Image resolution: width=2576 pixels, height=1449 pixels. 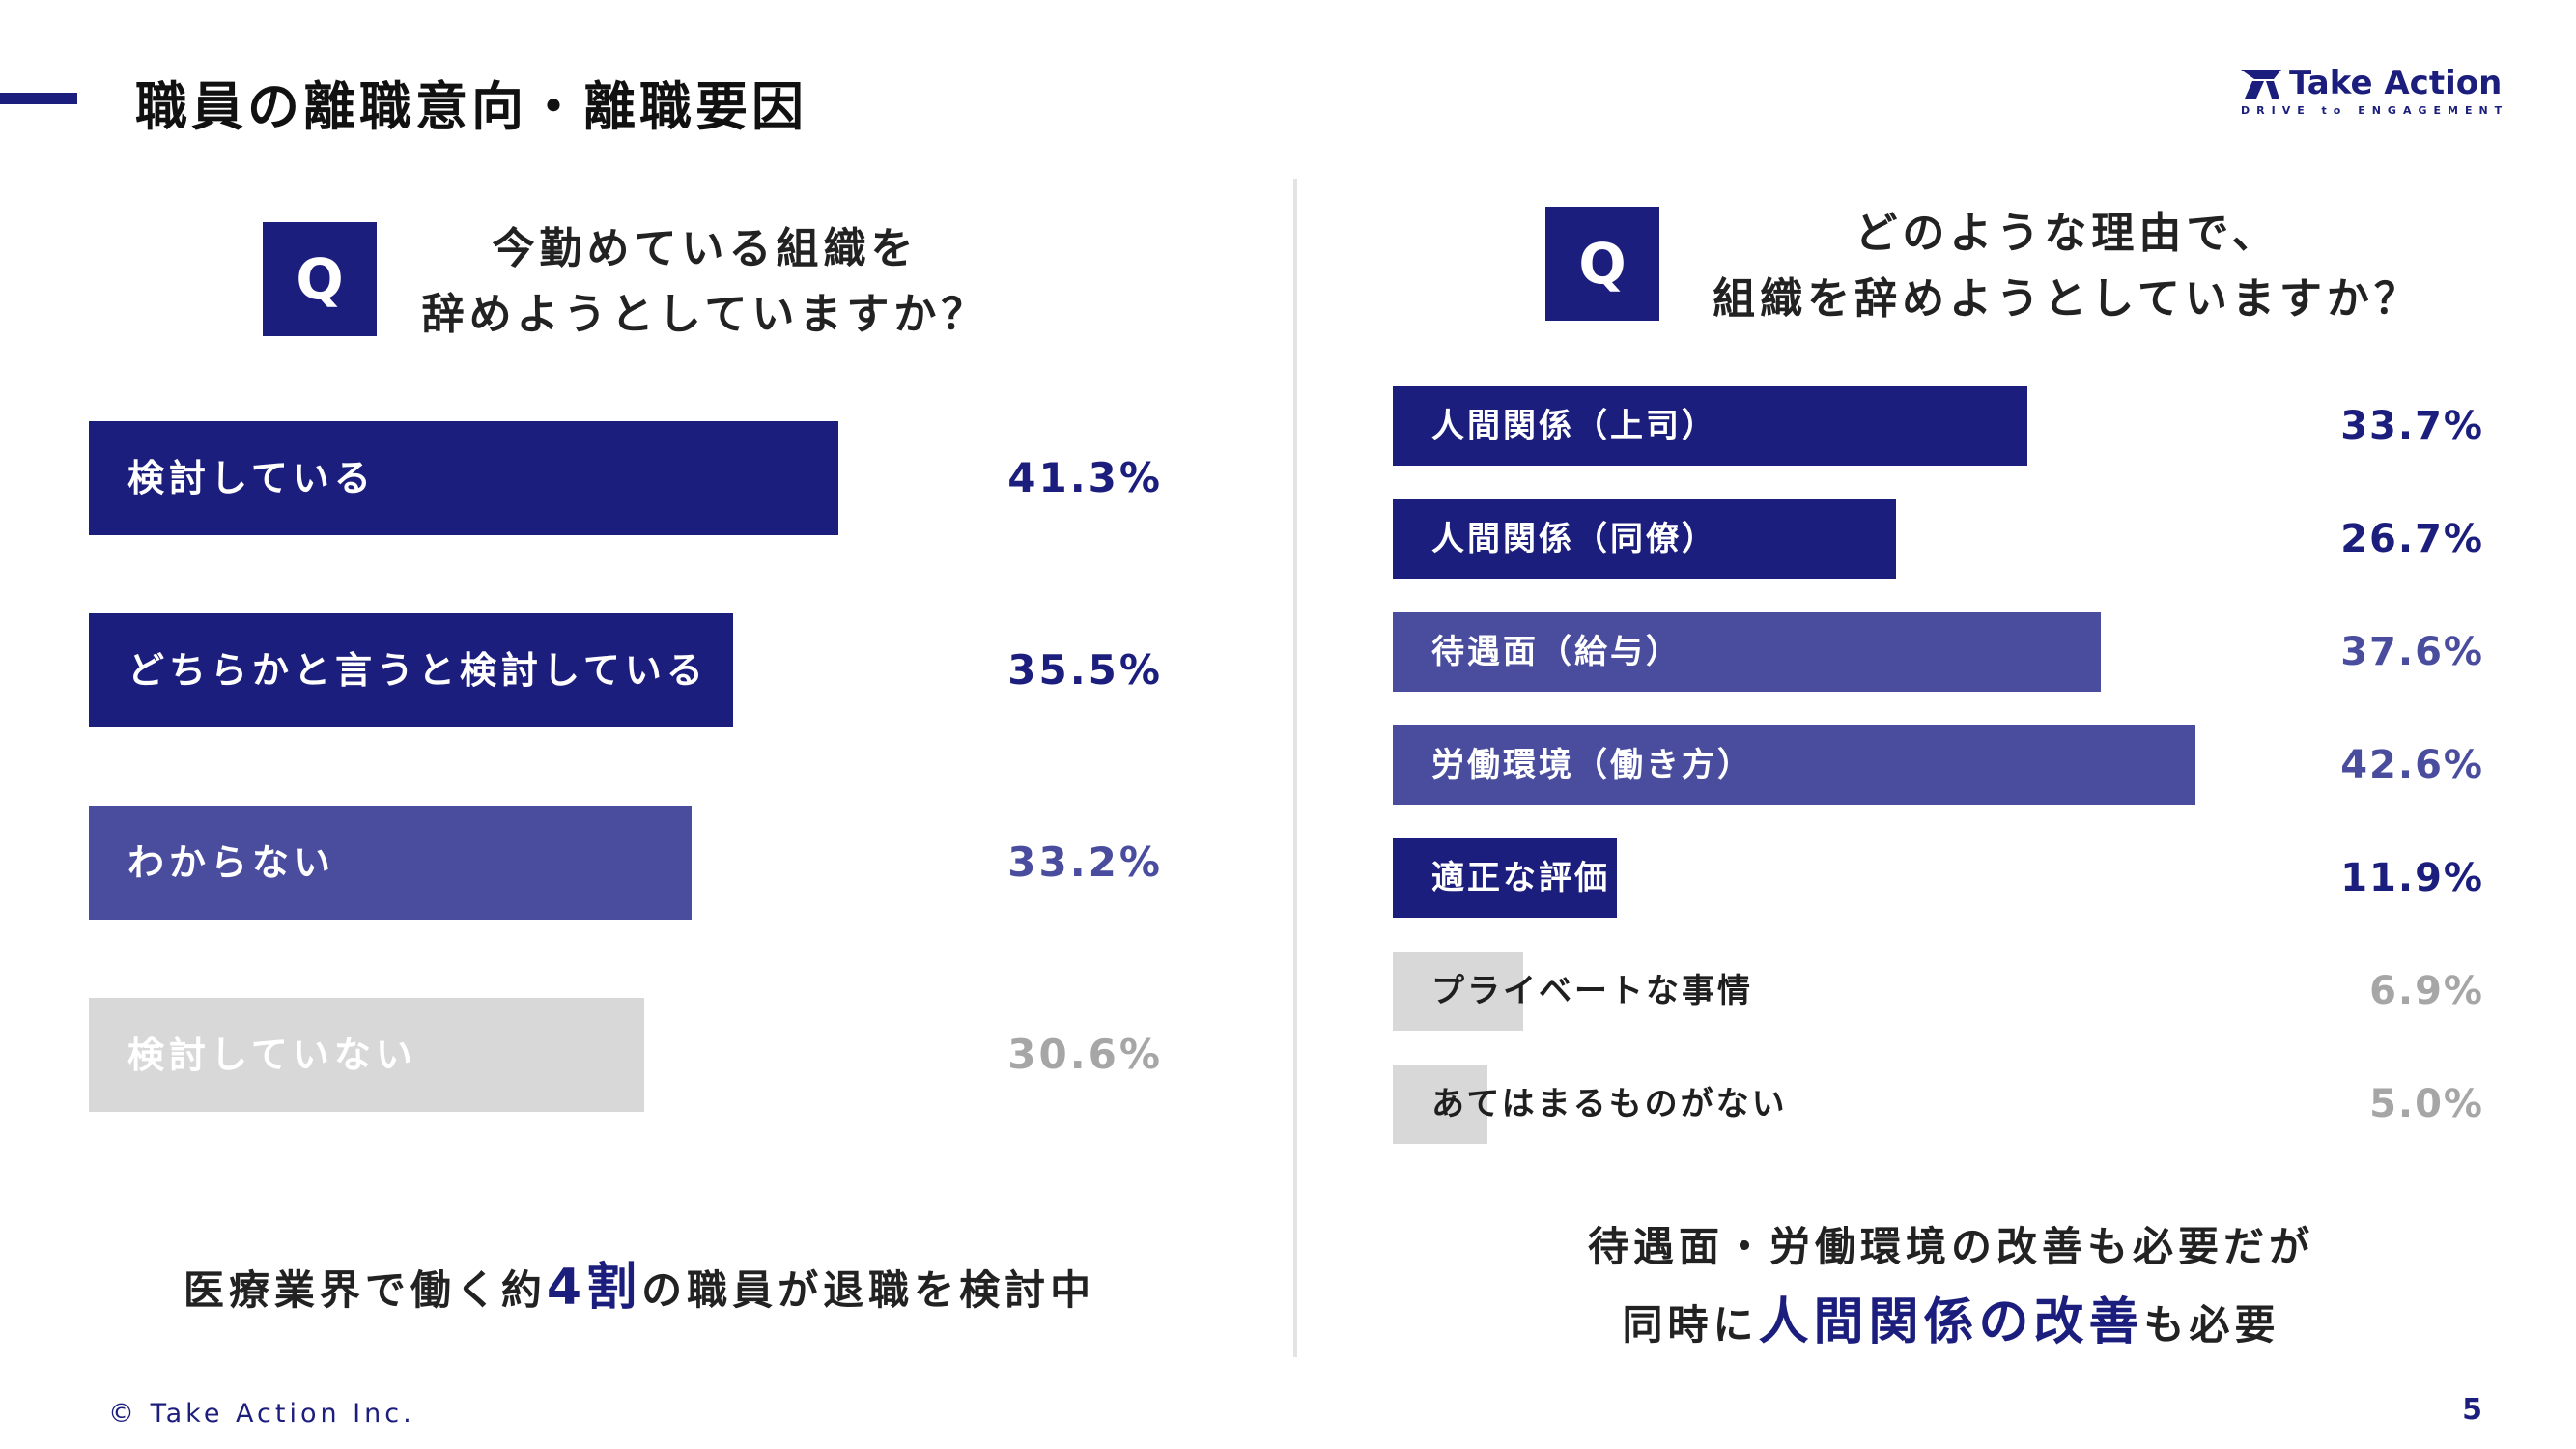 I want to click on chart-value-label: 30.6%, so click(x=1085, y=1054).